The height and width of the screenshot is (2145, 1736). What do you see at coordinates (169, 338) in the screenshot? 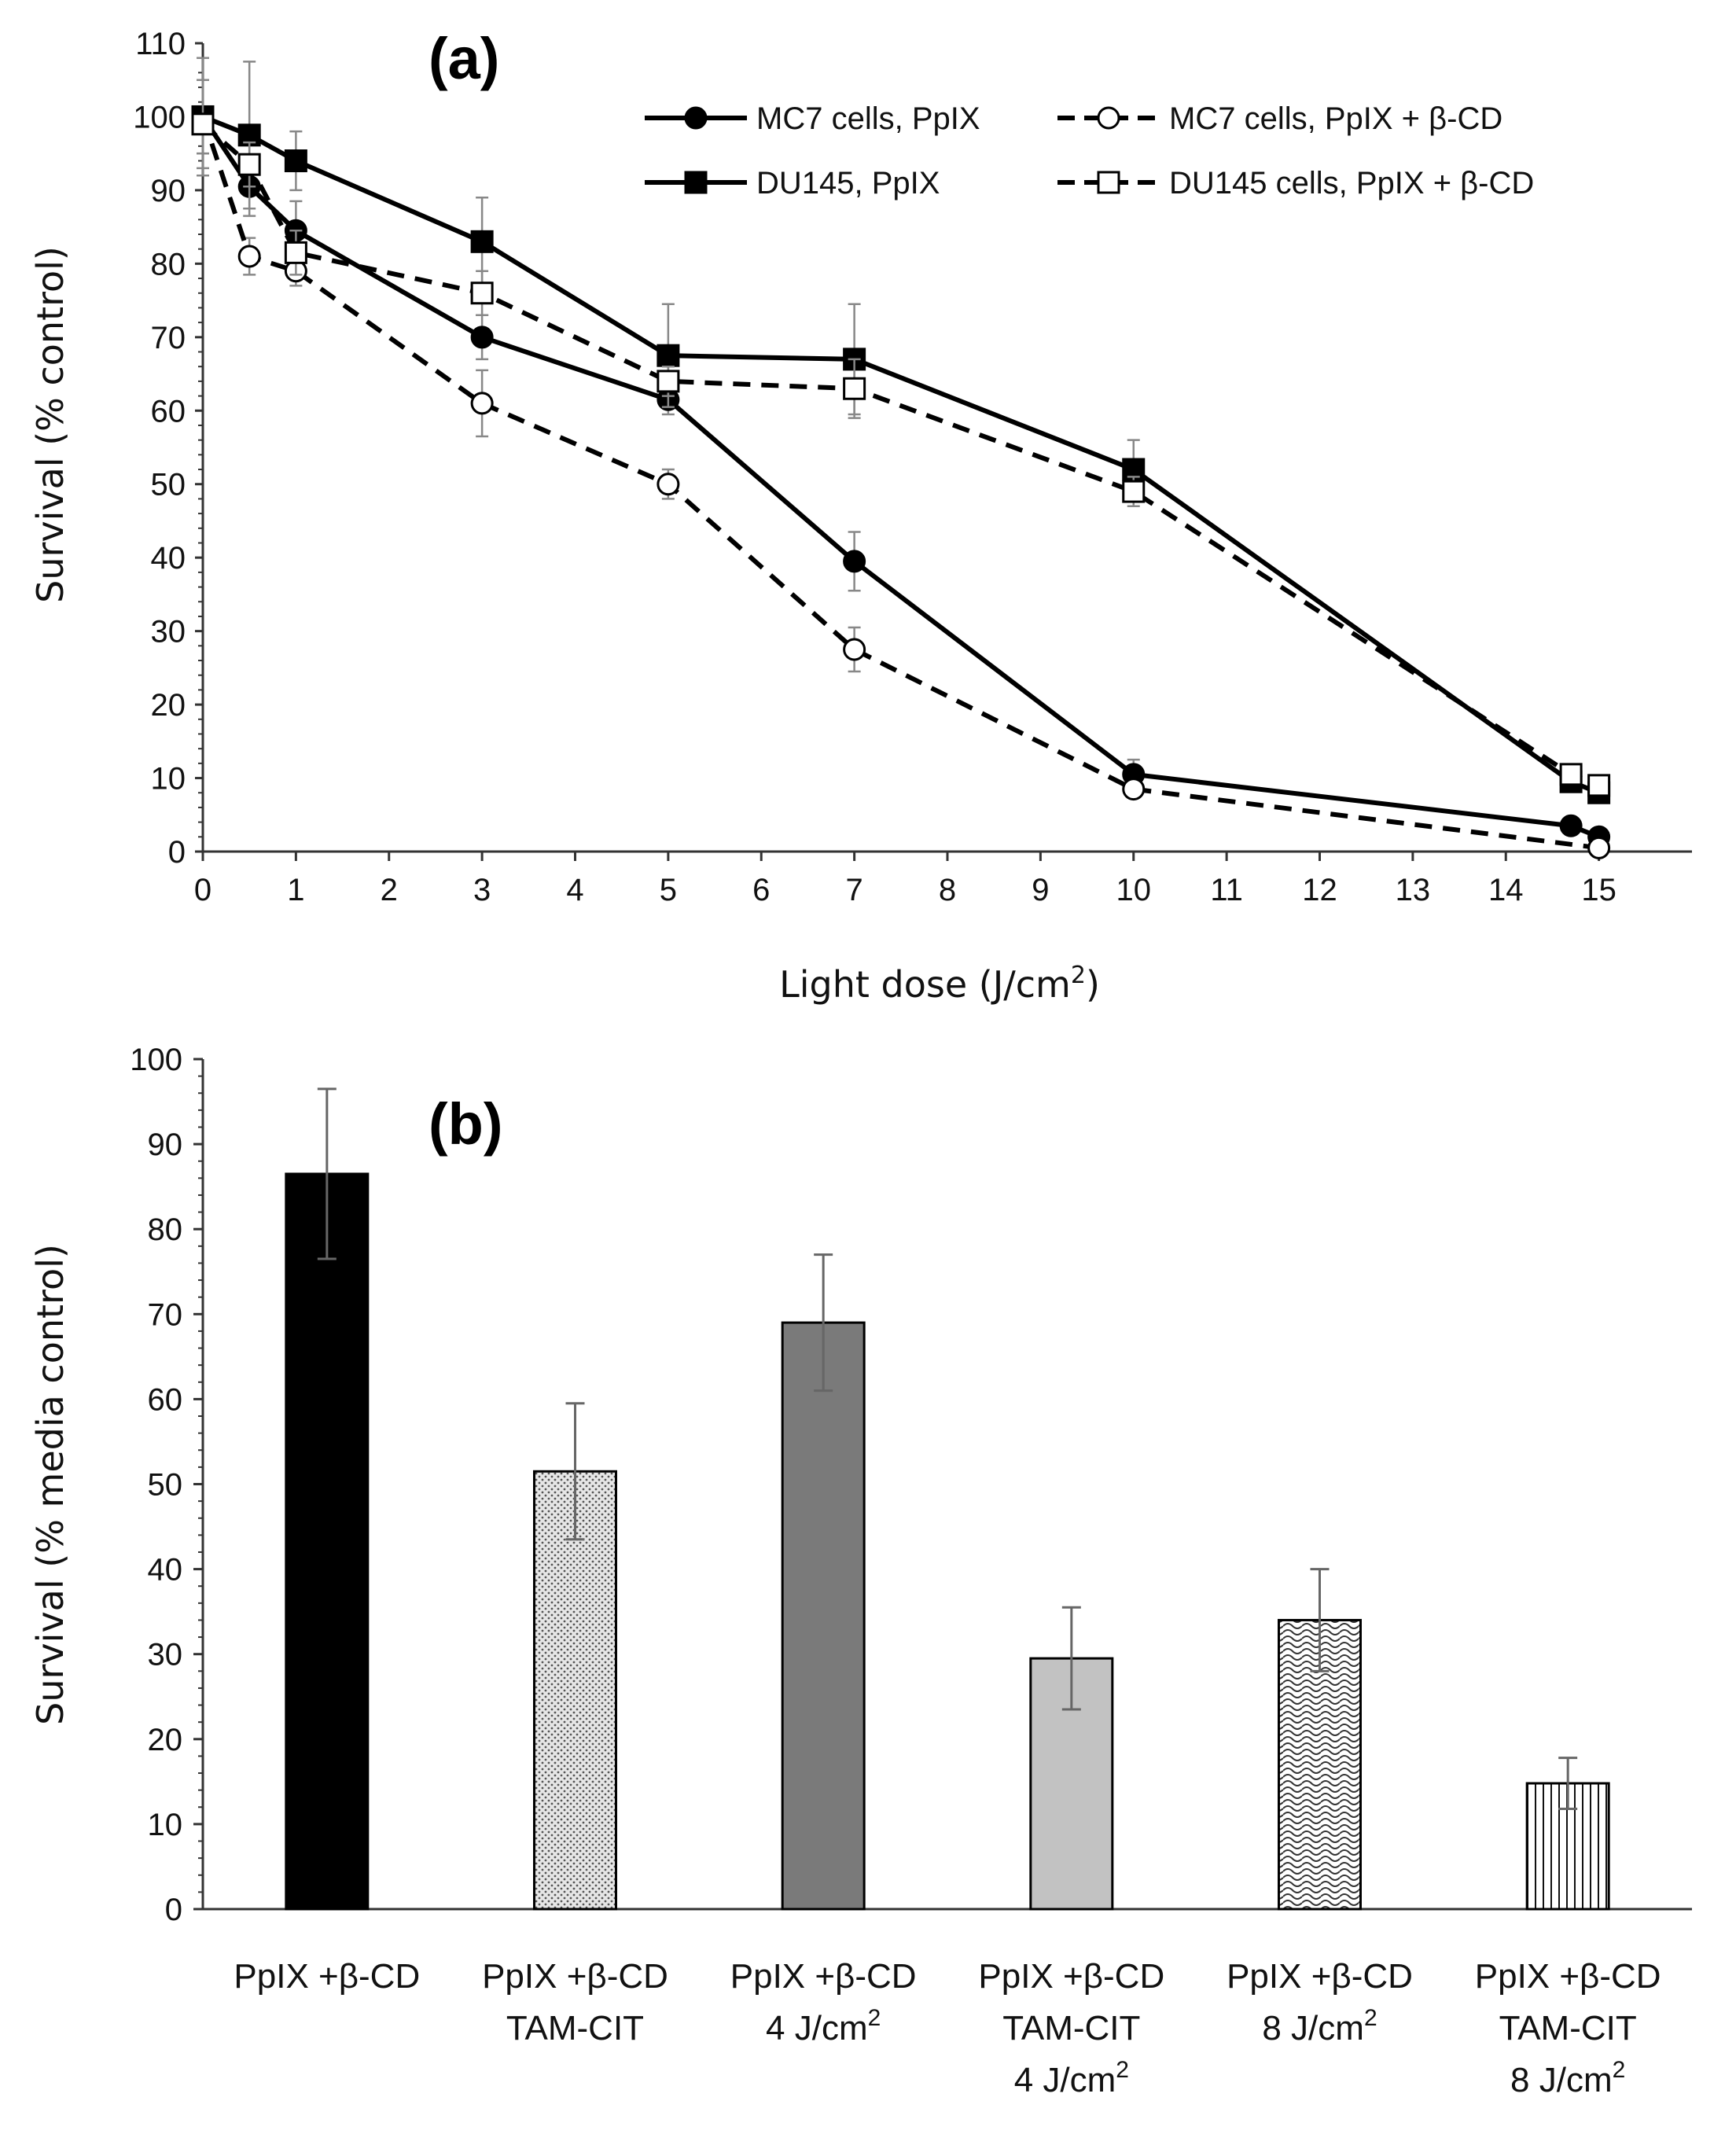
I see `panel-a-y-tick-label: 70` at bounding box center [169, 338].